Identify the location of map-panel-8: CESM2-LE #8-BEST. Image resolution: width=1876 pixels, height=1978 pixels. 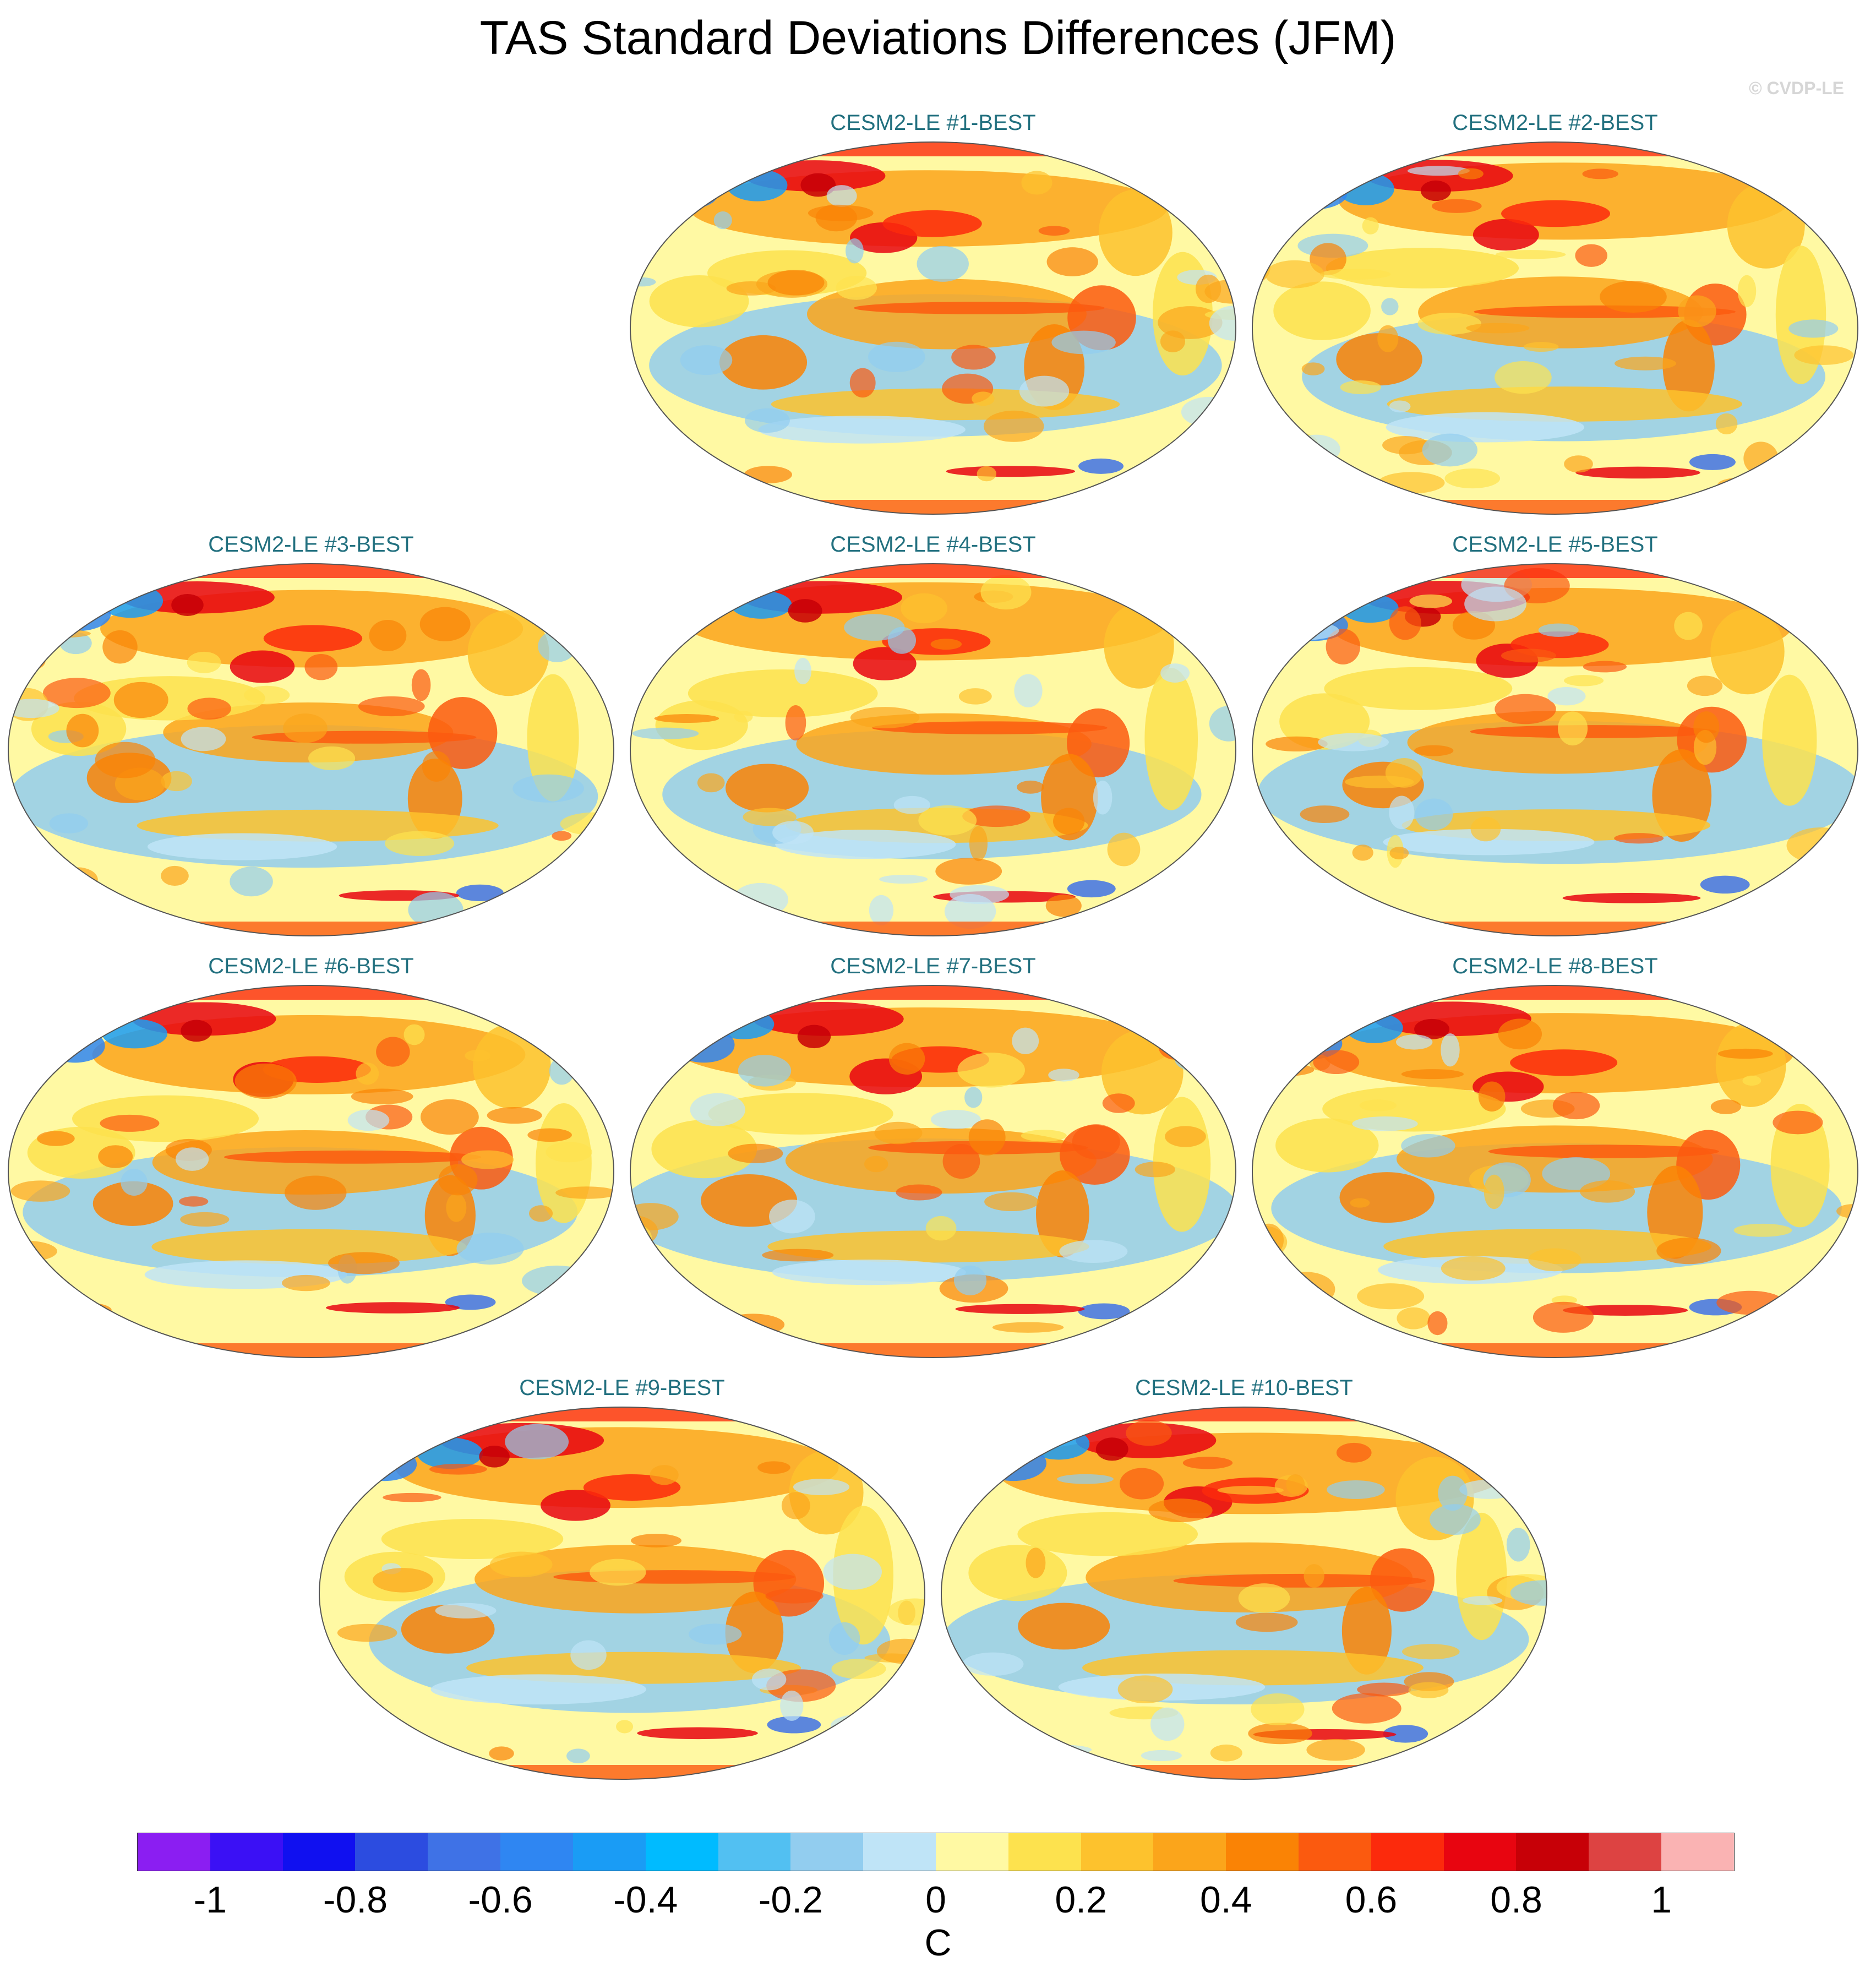
(1555, 1156).